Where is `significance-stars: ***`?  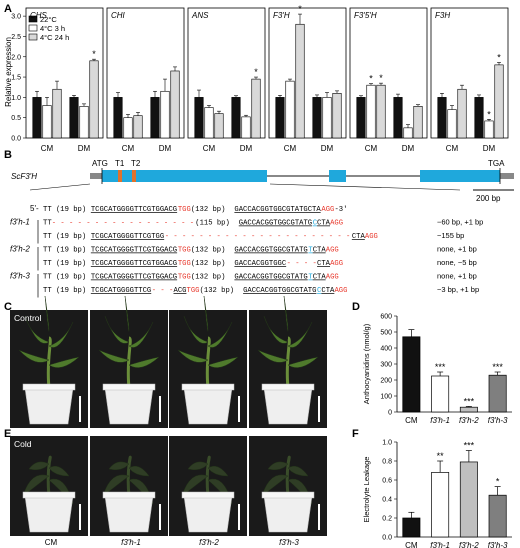 significance-stars: *** is located at coordinates (440, 367).